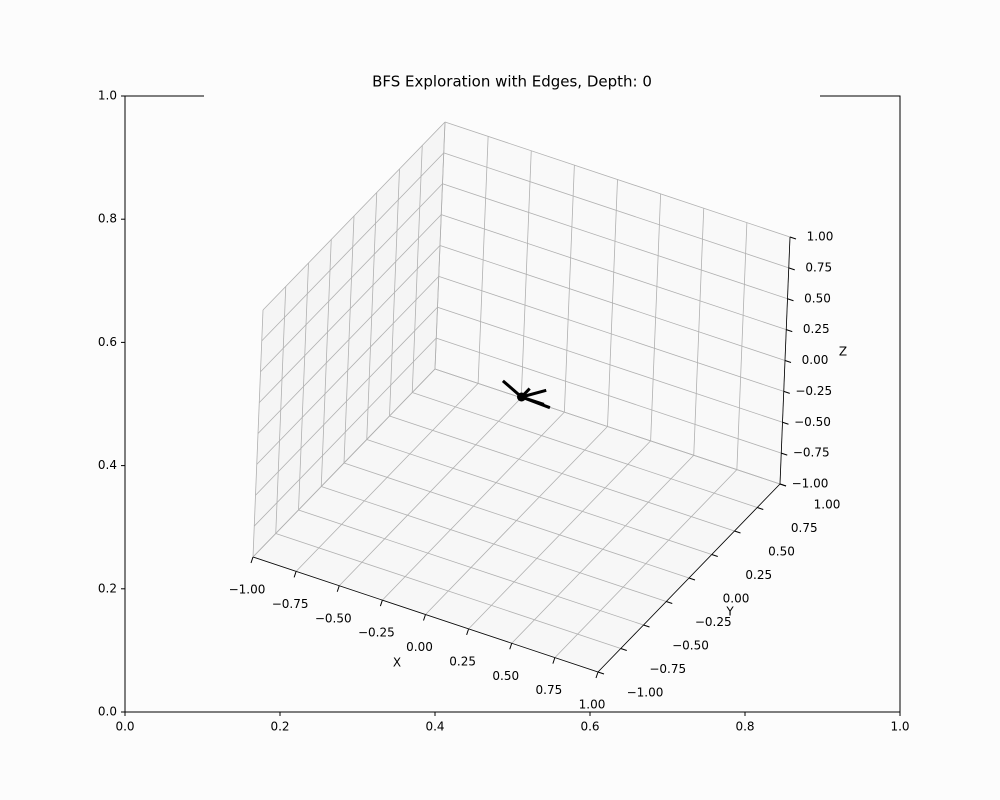 This screenshot has height=800, width=1000. Describe the element at coordinates (107, 588) in the screenshot. I see `y-tick-label: 0.2` at that location.